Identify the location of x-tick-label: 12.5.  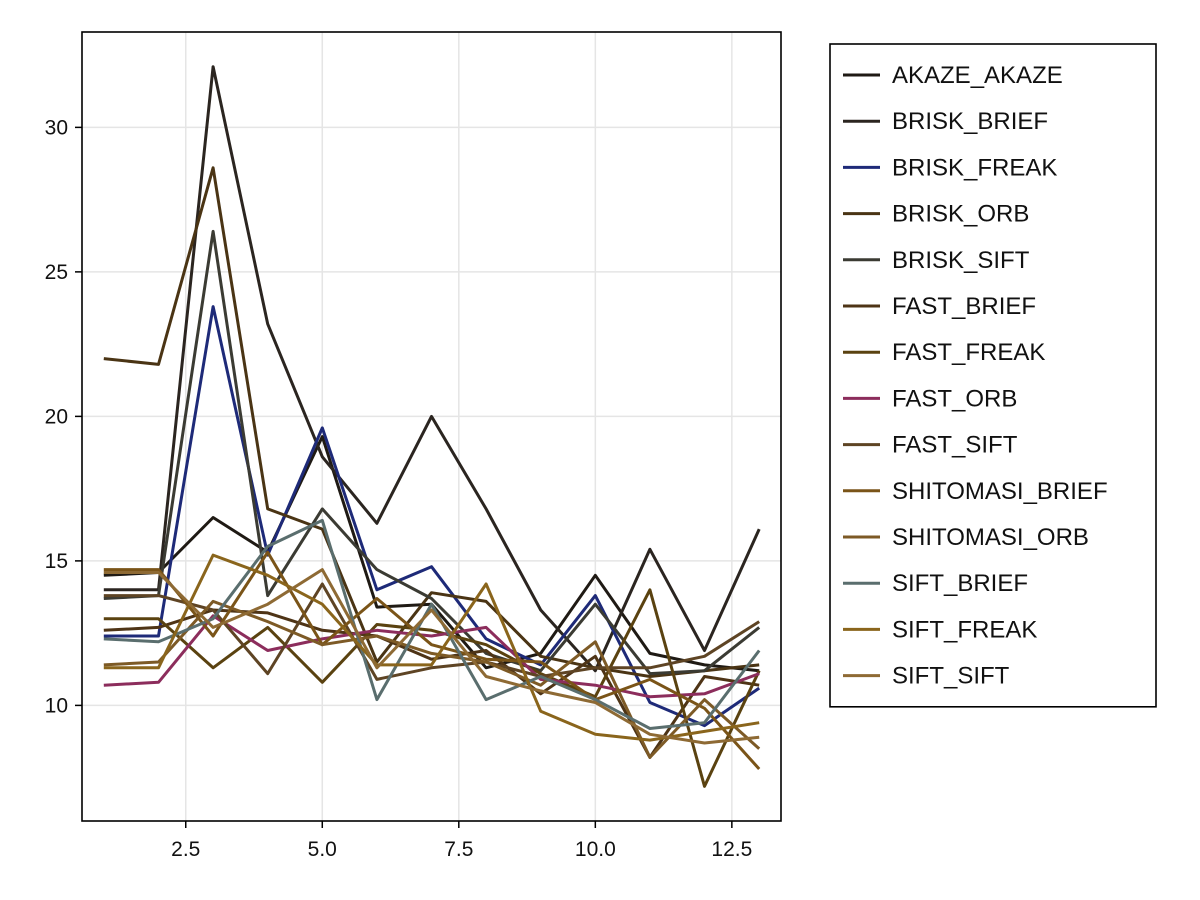
(731, 849).